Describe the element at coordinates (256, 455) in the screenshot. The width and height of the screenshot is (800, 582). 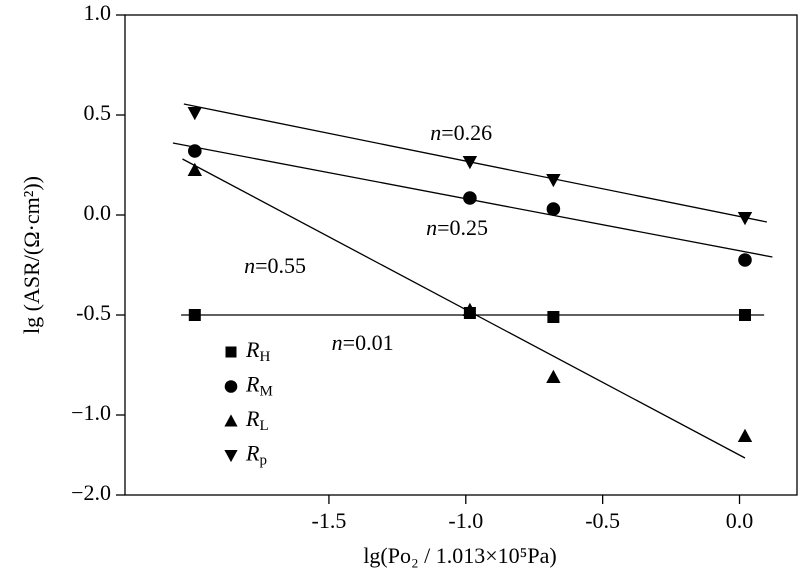
I see `legend-label: Rp` at that location.